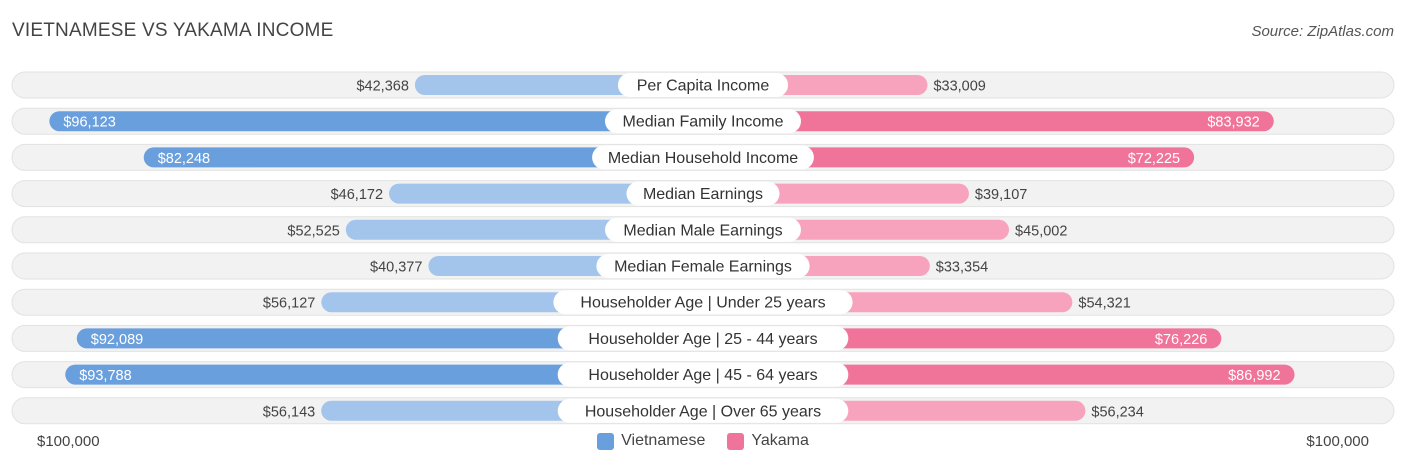  I want to click on axis-left-label: $100,000, so click(68, 441).